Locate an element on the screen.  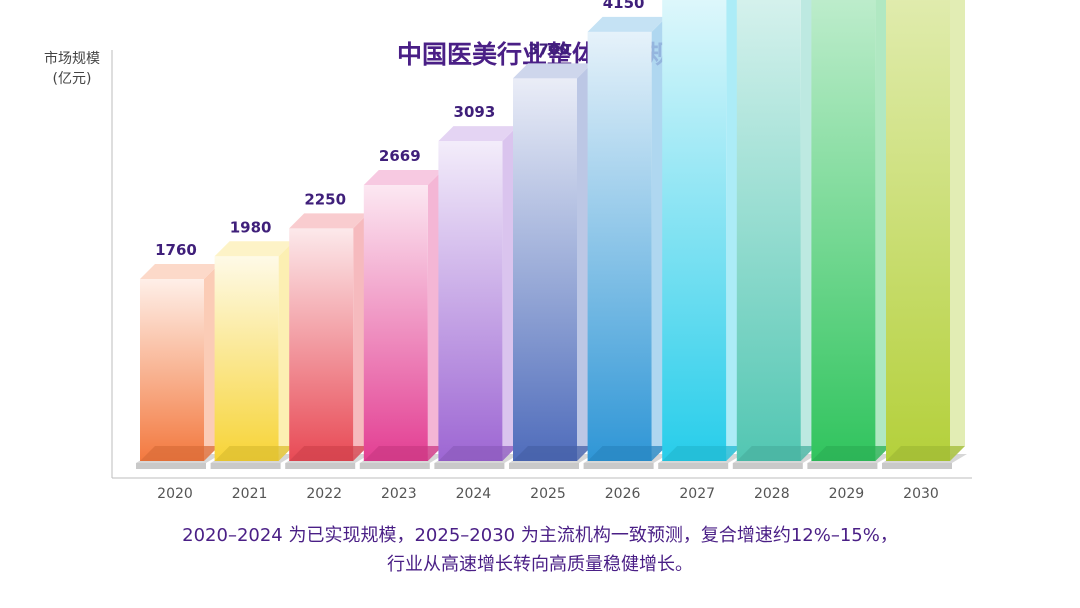
bar-floor-2027 is located at coordinates (702, 453).